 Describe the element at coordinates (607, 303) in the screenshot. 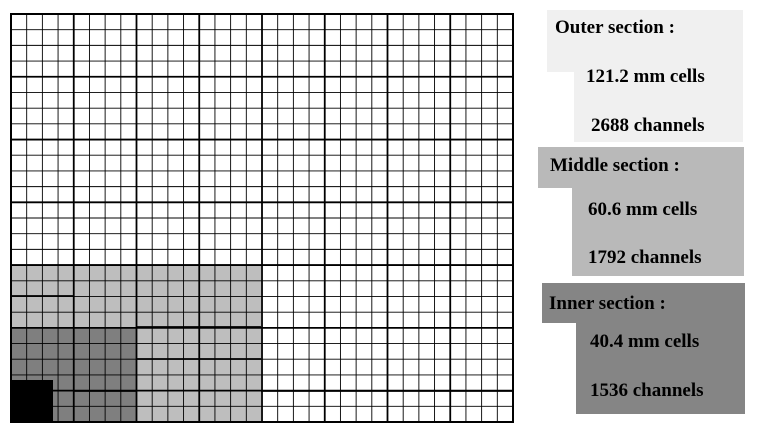

I see `inner-section-title: Inner section :` at that location.